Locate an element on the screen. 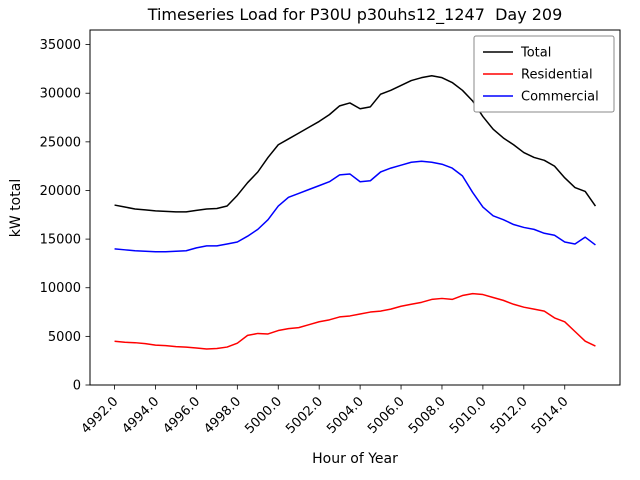 This screenshot has width=640, height=480. x-tick-label: 5006.0 is located at coordinates (386, 415).